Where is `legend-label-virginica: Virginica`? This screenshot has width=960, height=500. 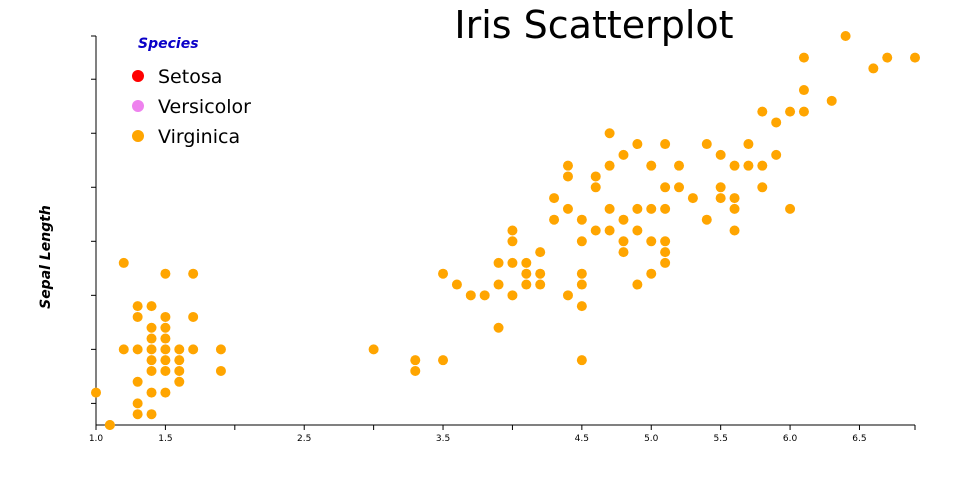 legend-label-virginica: Virginica is located at coordinates (199, 137).